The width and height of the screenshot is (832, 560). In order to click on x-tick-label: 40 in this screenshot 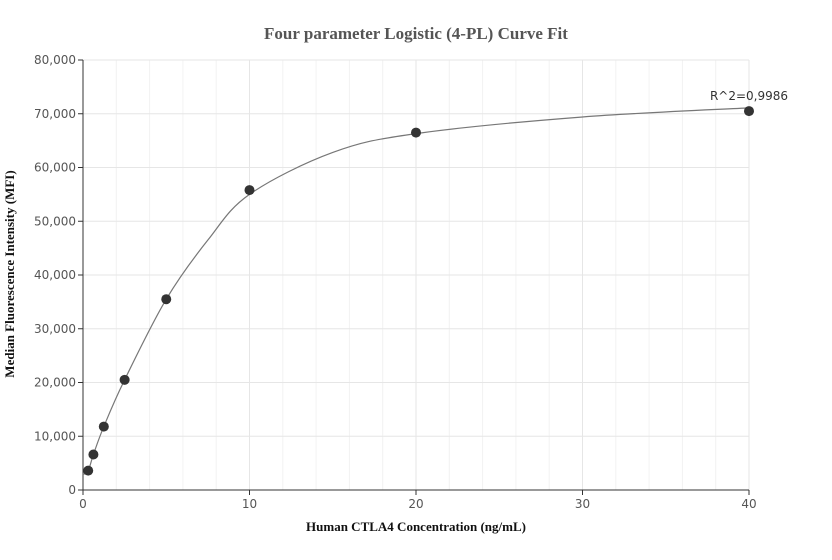, I will do `click(748, 504)`.